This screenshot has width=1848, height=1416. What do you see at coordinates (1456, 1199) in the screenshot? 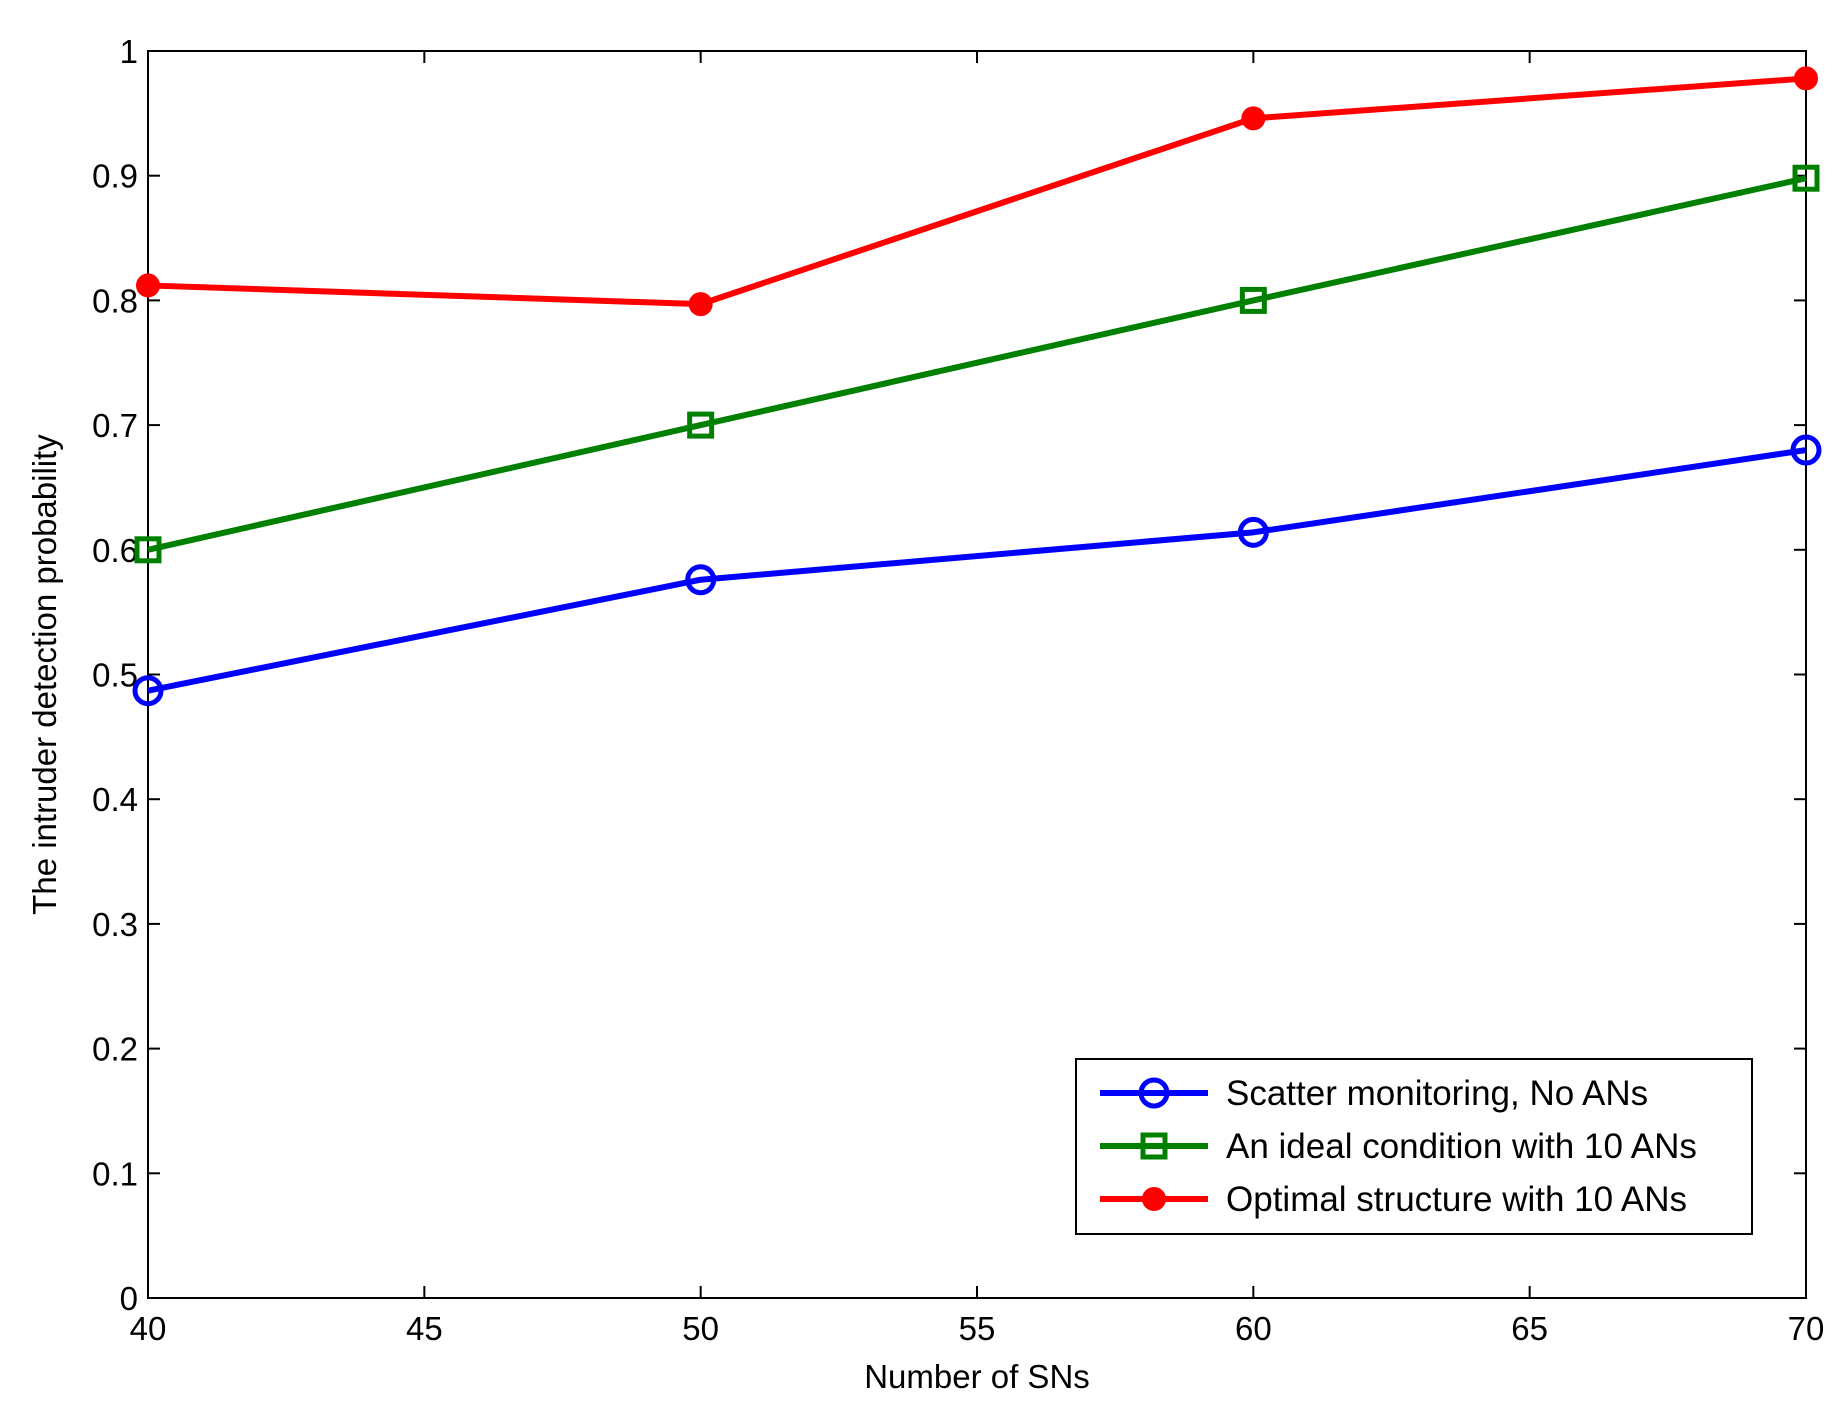
I see `legend-label: Optimal structure with 10 ANs` at bounding box center [1456, 1199].